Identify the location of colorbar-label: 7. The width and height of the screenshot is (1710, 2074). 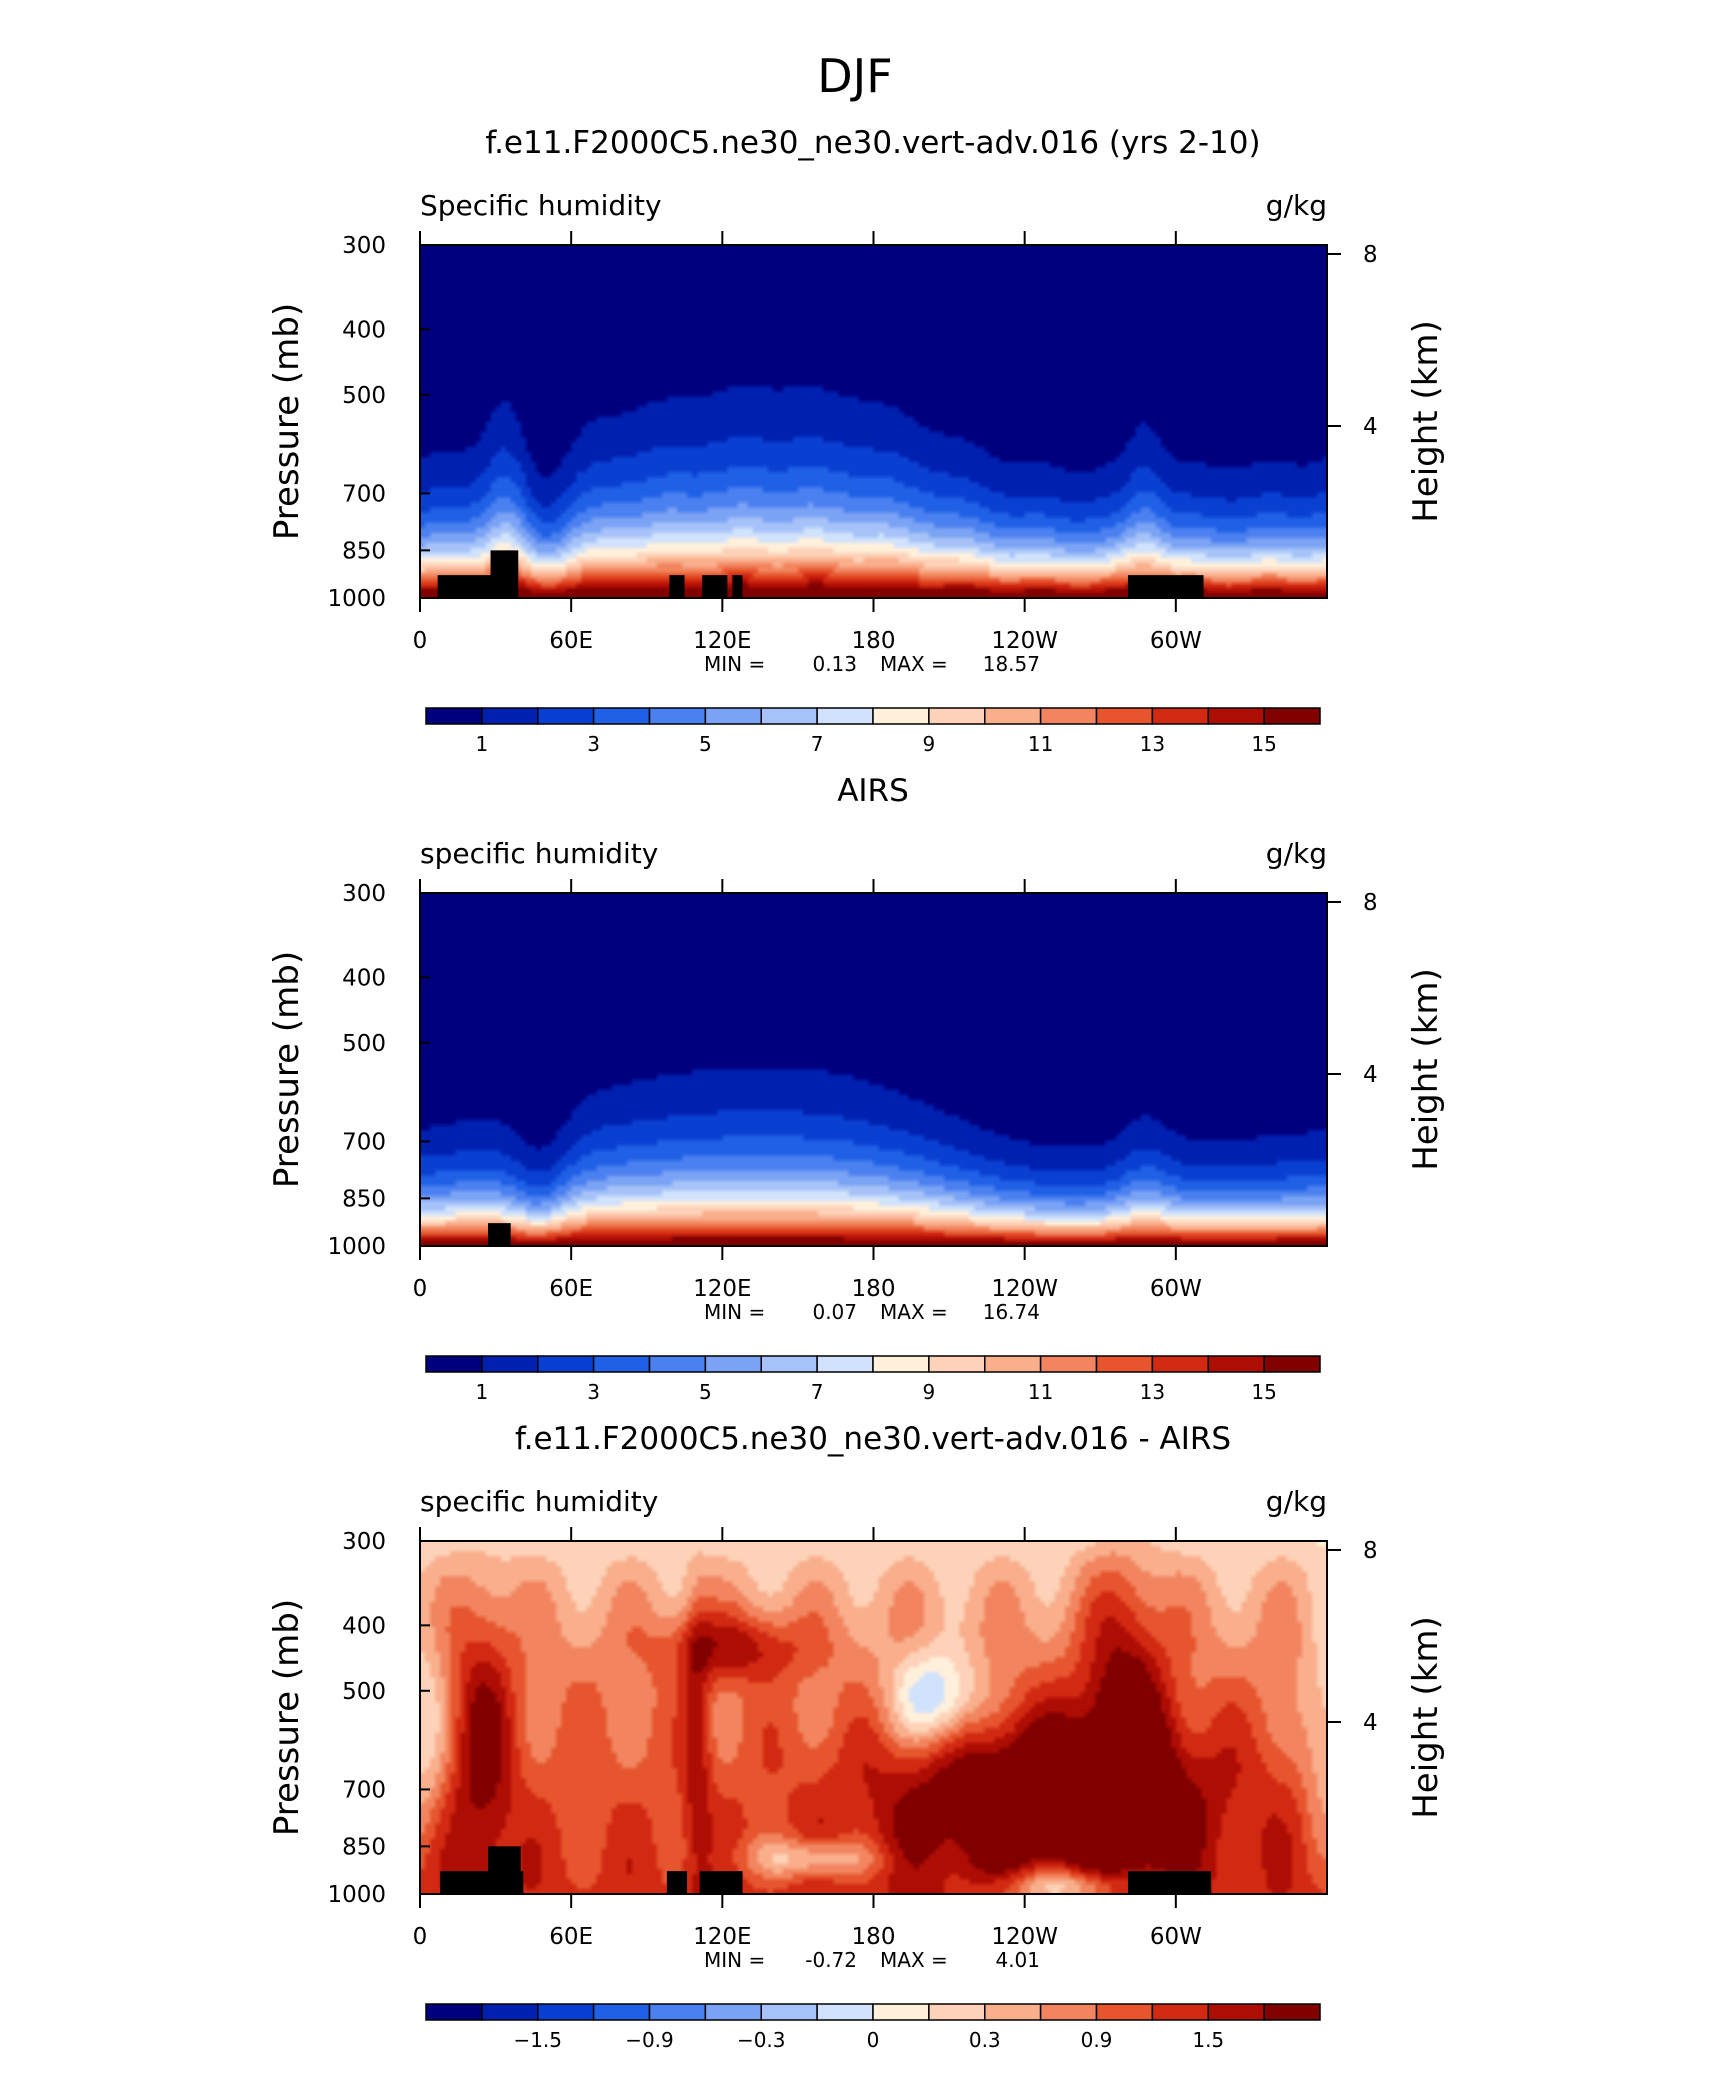
(817, 744).